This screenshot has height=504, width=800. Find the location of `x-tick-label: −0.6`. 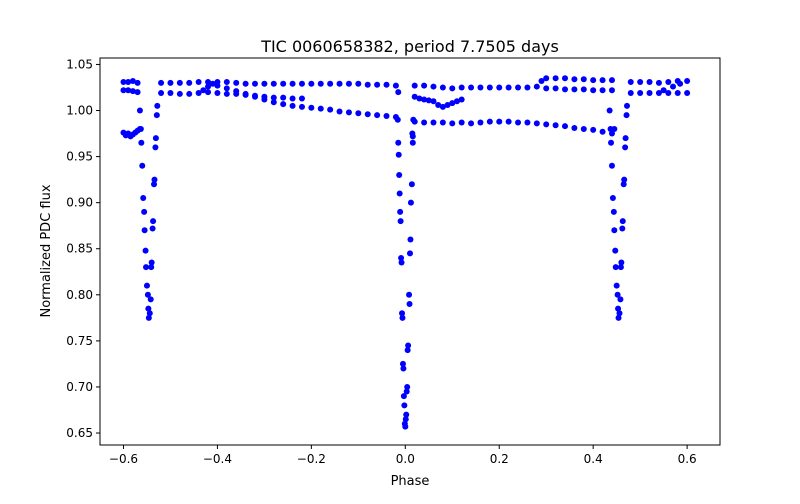

x-tick-label: −0.6 is located at coordinates (123, 459).